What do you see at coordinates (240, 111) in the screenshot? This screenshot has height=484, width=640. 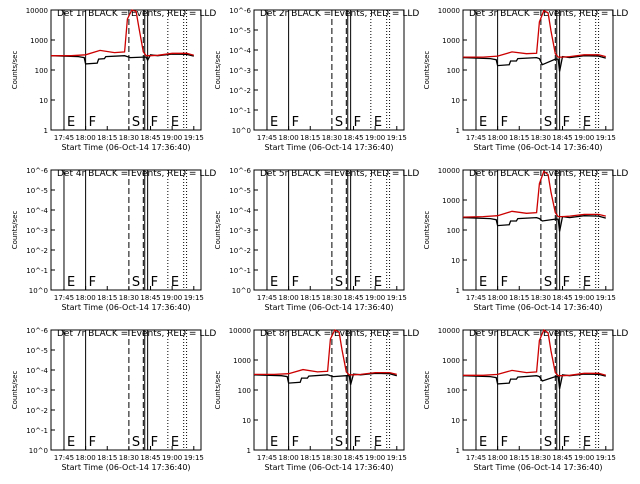 I see `y-tick-label: 10^-1` at bounding box center [240, 111].